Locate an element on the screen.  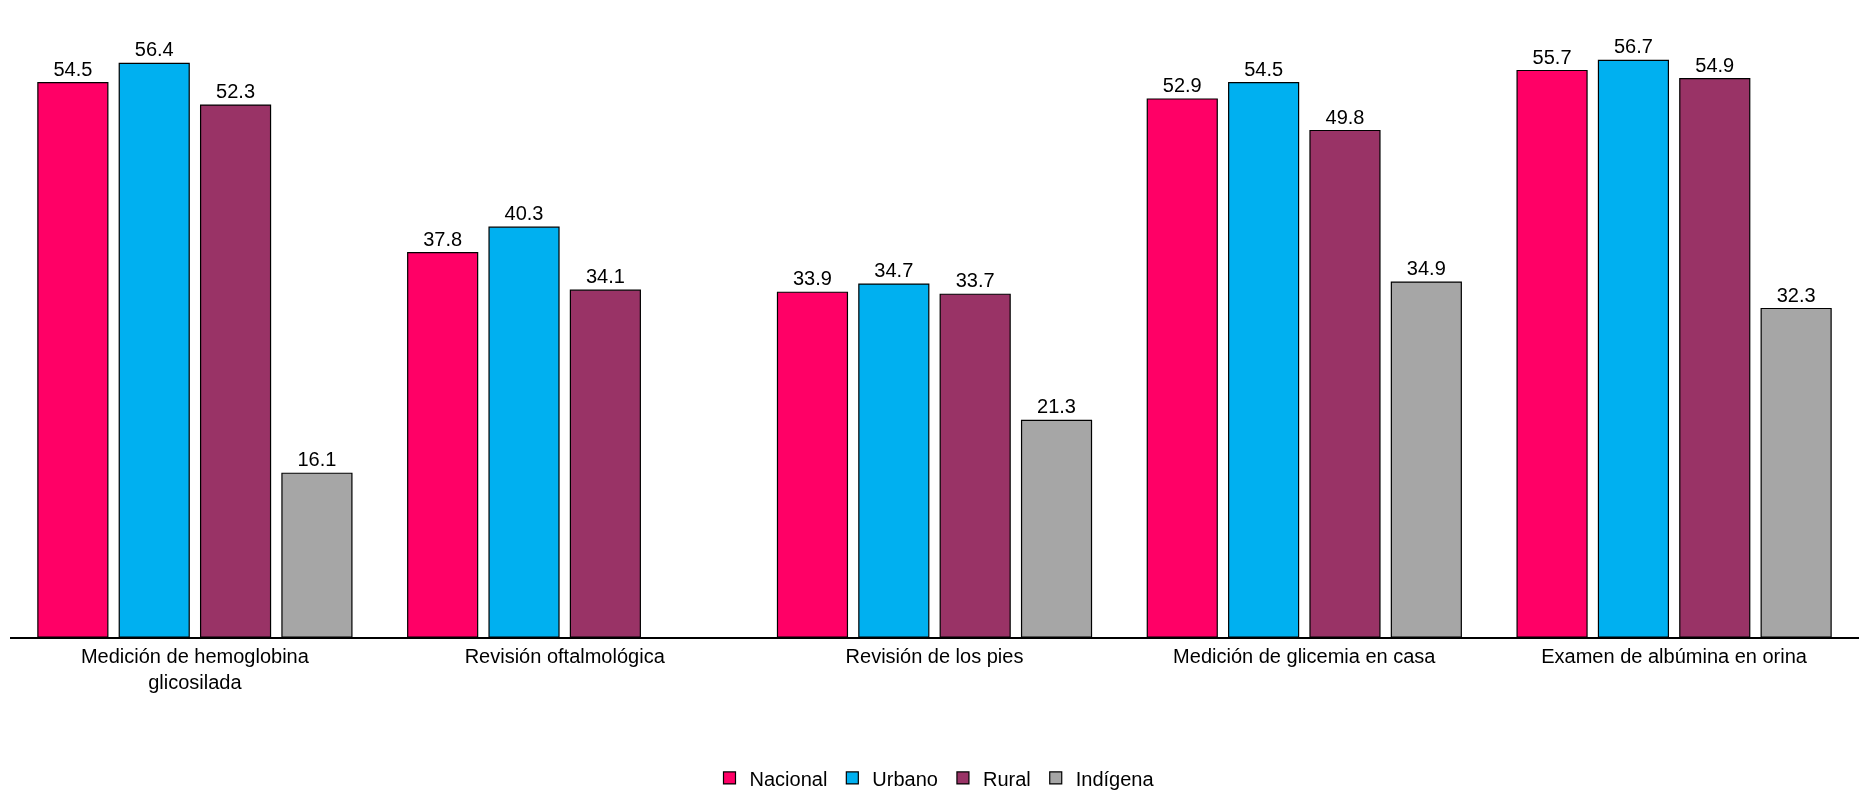
data-label: 16.1 is located at coordinates (317, 459).